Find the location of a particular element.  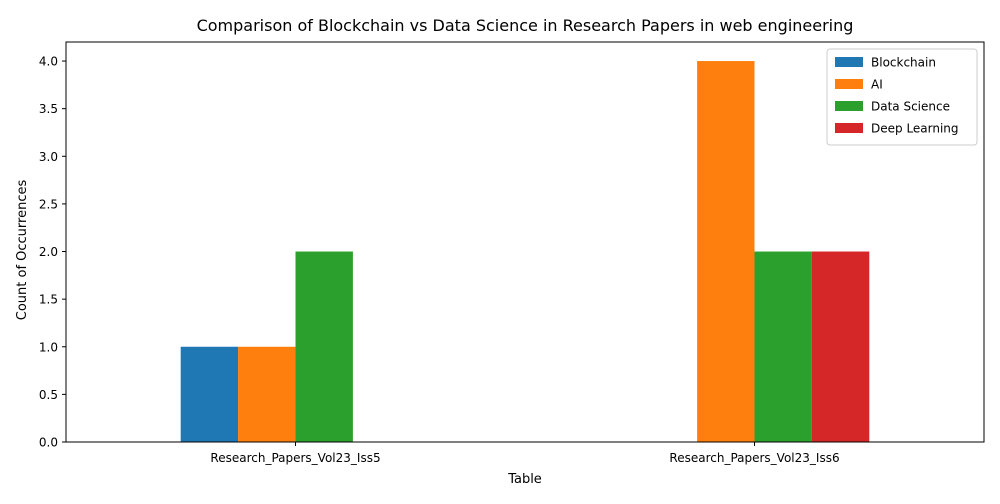

legend: Blockchain AI Data Science Deep Learning is located at coordinates (902, 97).